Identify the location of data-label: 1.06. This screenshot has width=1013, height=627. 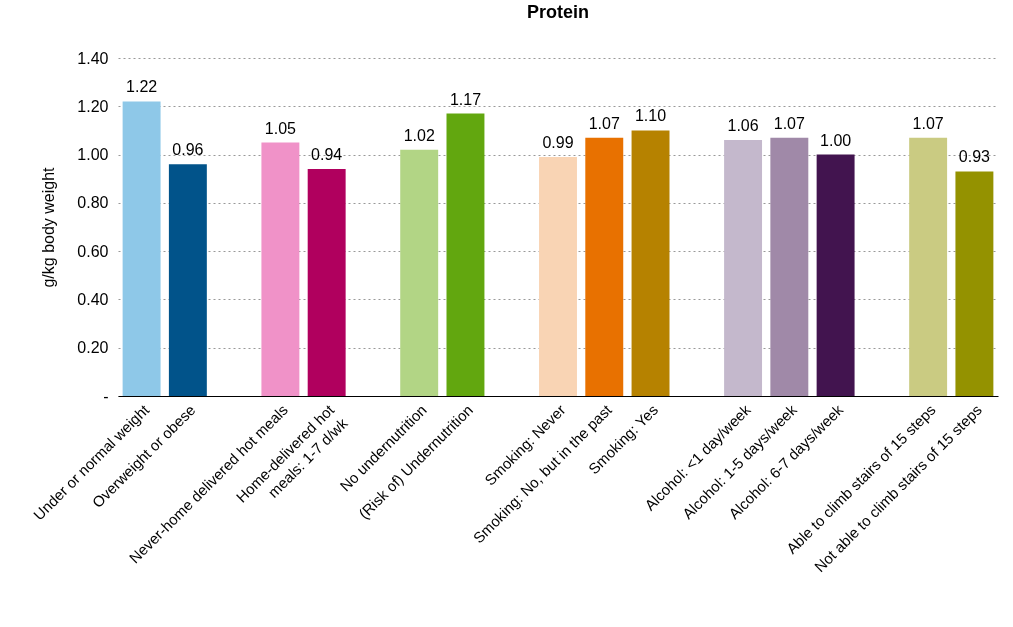
(743, 126).